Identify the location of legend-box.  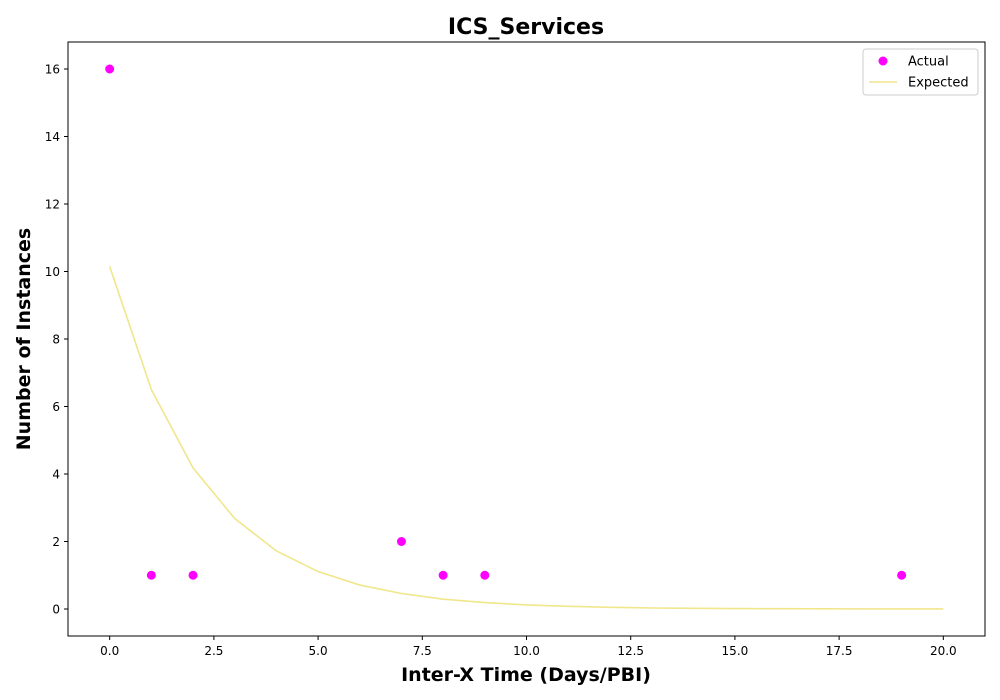
(920, 72).